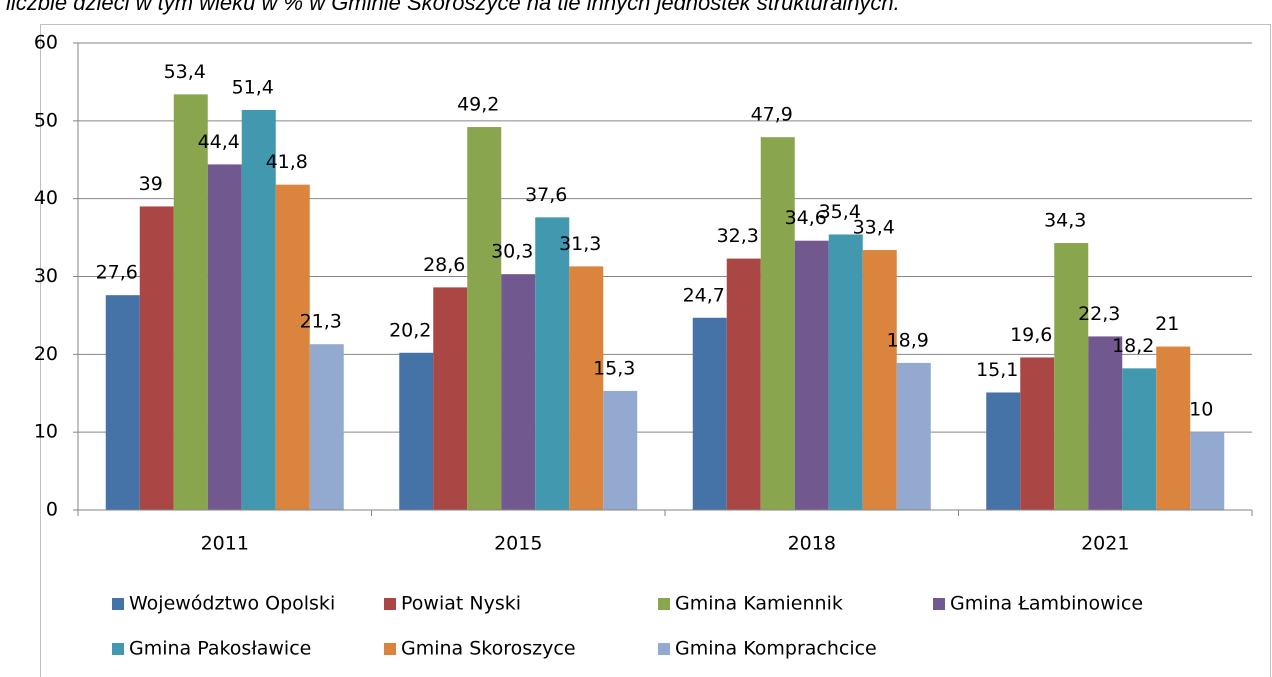  What do you see at coordinates (117, 273) in the screenshot?
I see `value-label: 27,6` at bounding box center [117, 273].